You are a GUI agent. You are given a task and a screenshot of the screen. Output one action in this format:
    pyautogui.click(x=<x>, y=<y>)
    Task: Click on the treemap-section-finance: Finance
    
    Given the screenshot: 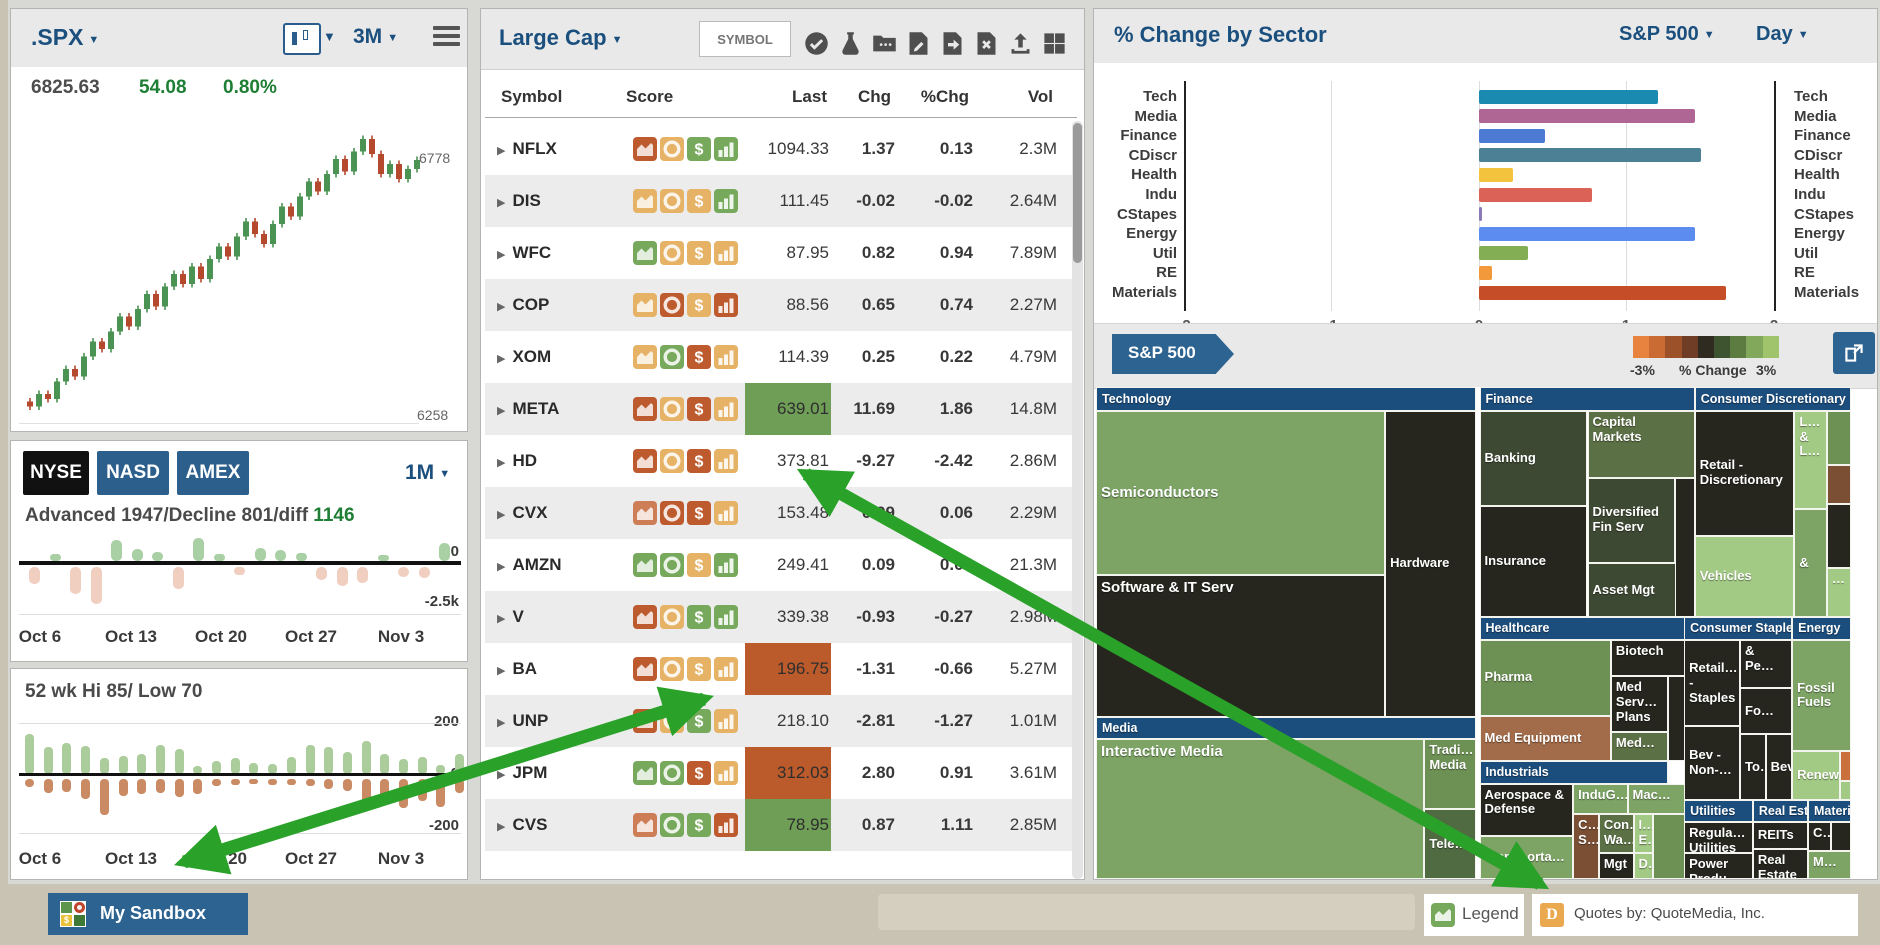 What is the action you would take?
    pyautogui.click(x=1587, y=399)
    